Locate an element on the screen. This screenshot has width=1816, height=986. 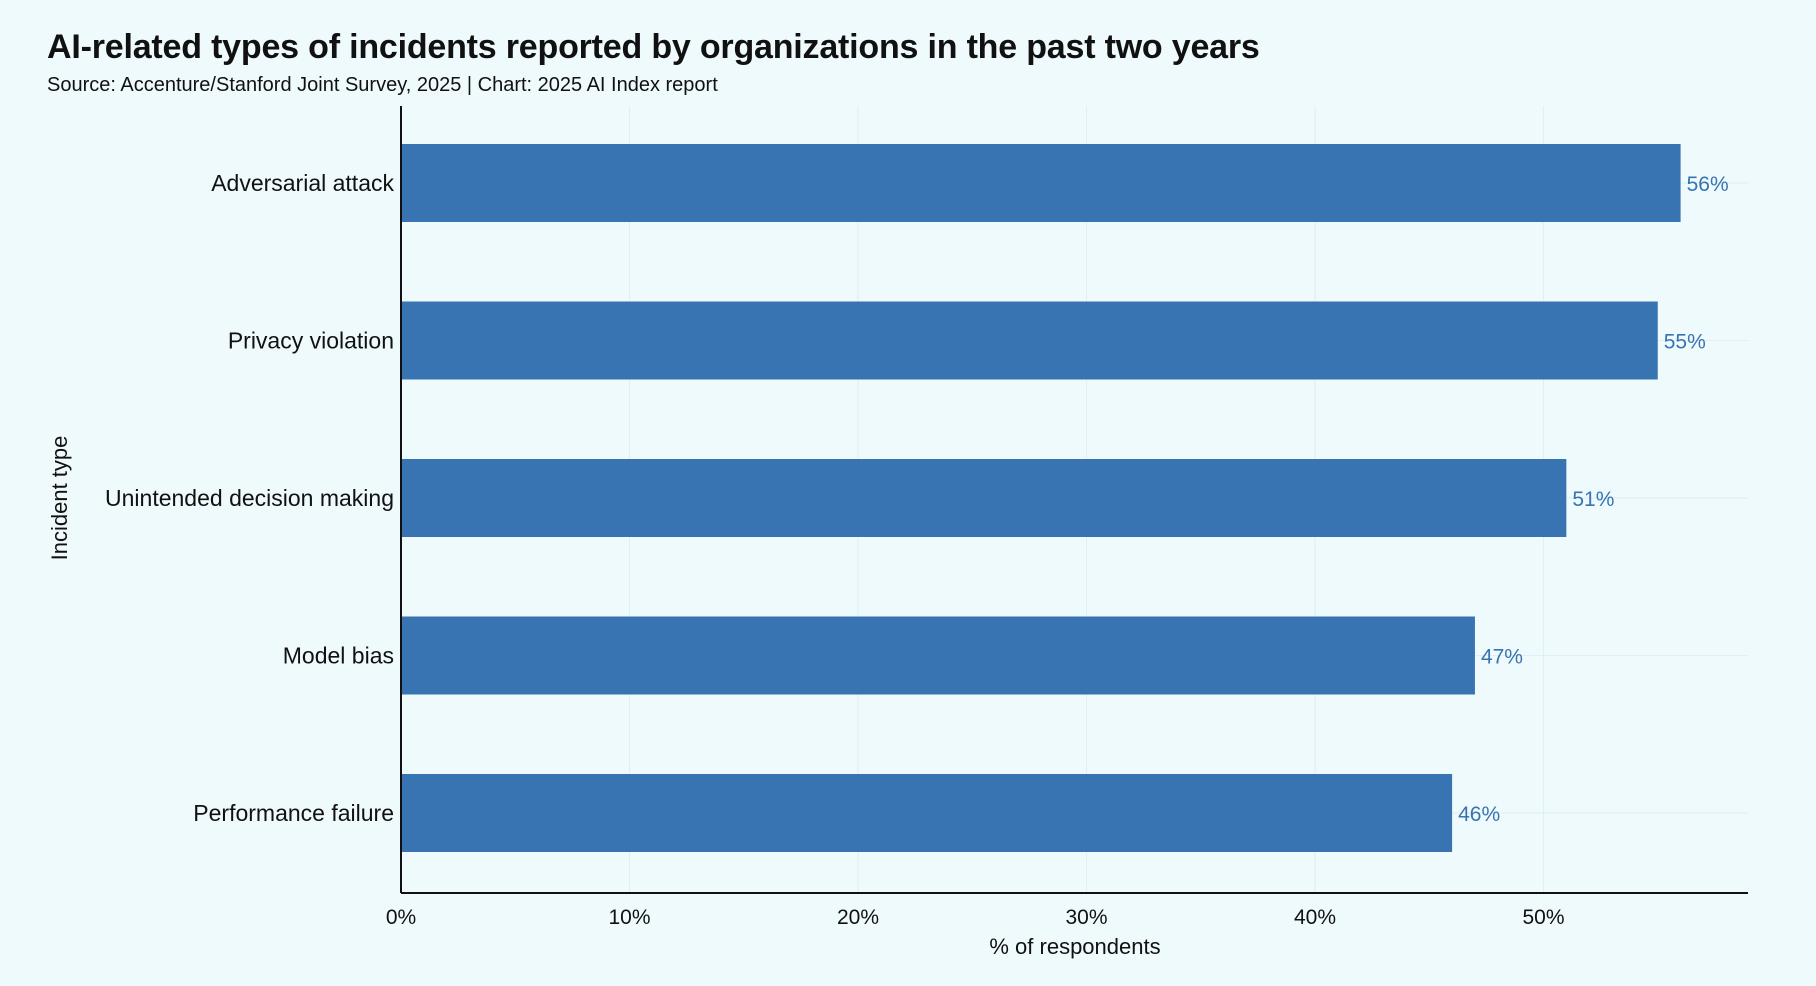
x-tick-label-5: 50% is located at coordinates (1543, 917).